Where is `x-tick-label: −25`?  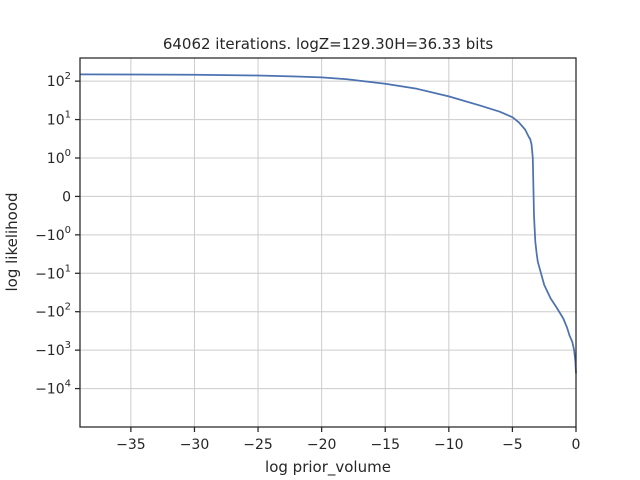 x-tick-label: −25 is located at coordinates (258, 445).